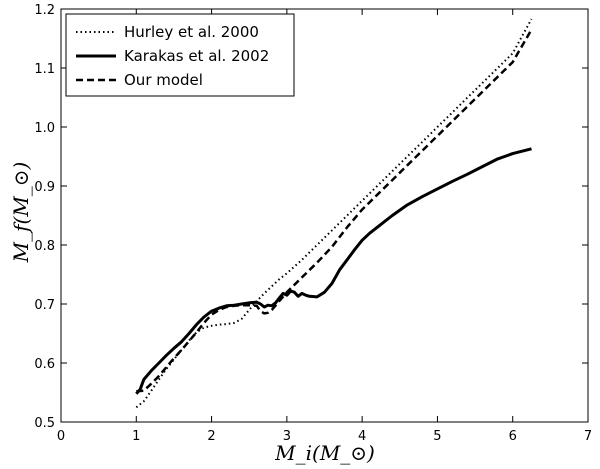  I want to click on legend-label-hurley: Hurley et al. 2000, so click(191, 32).